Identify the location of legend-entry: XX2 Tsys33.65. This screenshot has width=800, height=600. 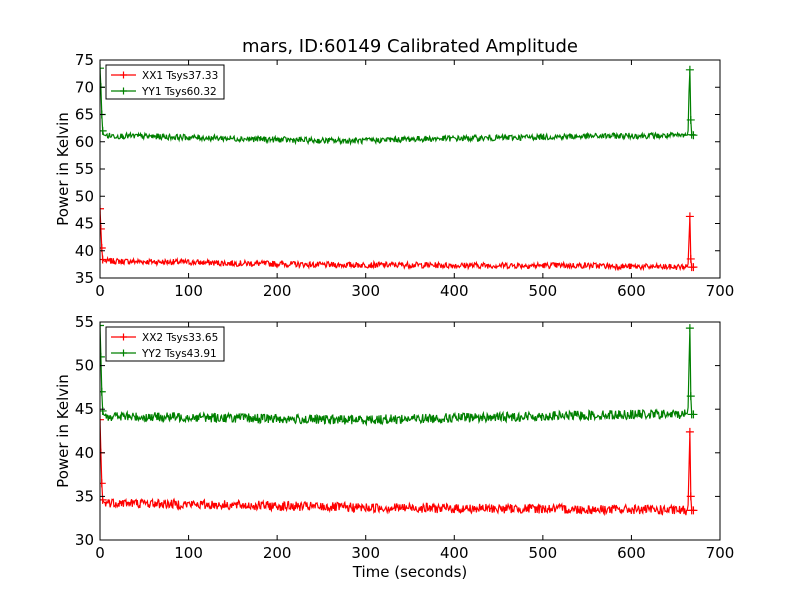
(180, 338).